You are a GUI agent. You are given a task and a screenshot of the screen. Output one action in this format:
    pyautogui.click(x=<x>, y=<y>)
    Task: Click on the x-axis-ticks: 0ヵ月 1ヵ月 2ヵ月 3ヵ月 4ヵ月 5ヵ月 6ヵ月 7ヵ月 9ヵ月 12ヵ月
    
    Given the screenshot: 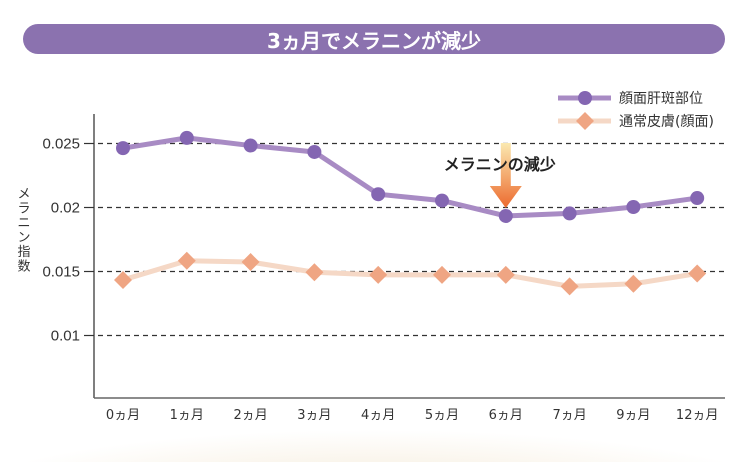 What is the action you would take?
    pyautogui.click(x=412, y=415)
    